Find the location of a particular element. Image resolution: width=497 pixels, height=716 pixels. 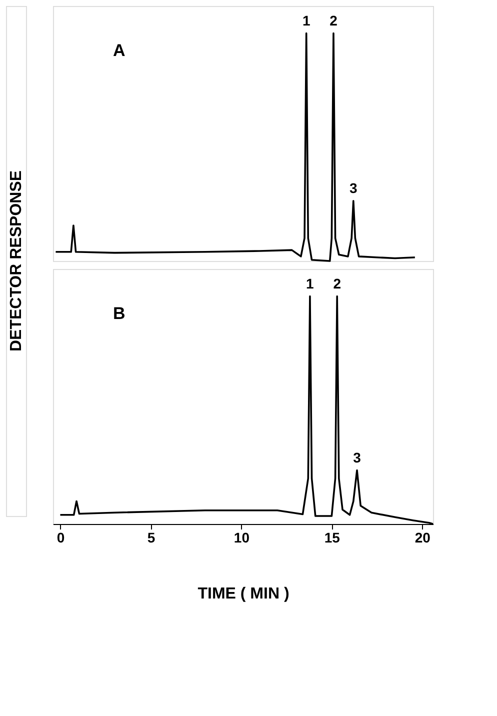

x-tick-label: 15 is located at coordinates (332, 538).